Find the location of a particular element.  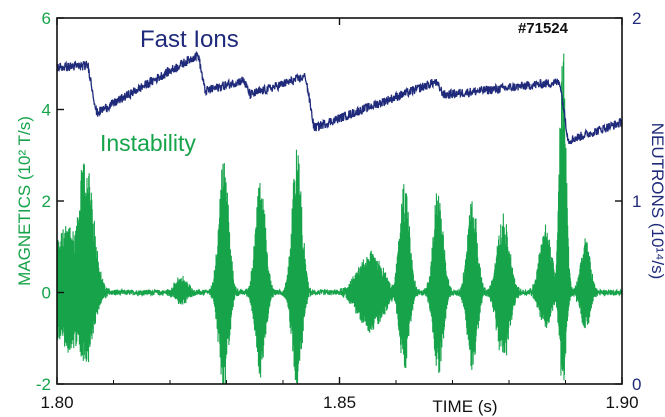

legend-instability: Instability is located at coordinates (148, 143).